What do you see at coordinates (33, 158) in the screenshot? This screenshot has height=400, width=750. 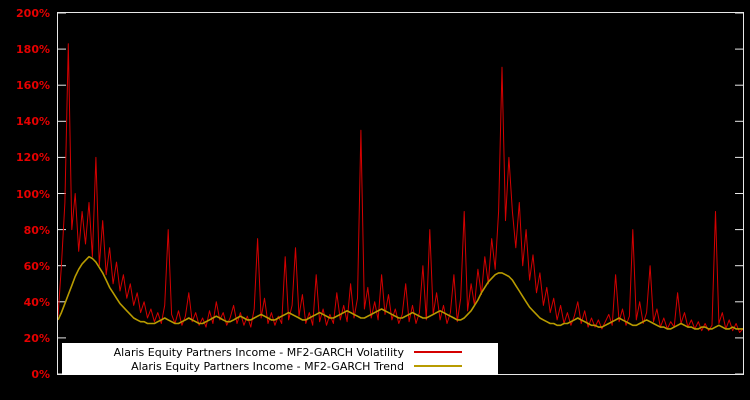 I see `y-axis-label: 120%` at bounding box center [33, 158].